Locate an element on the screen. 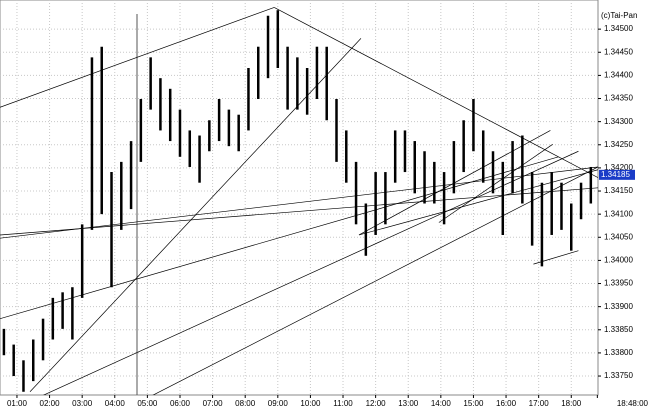 The width and height of the screenshot is (650, 413). x-tick-label: 15:00 is located at coordinates (473, 403).